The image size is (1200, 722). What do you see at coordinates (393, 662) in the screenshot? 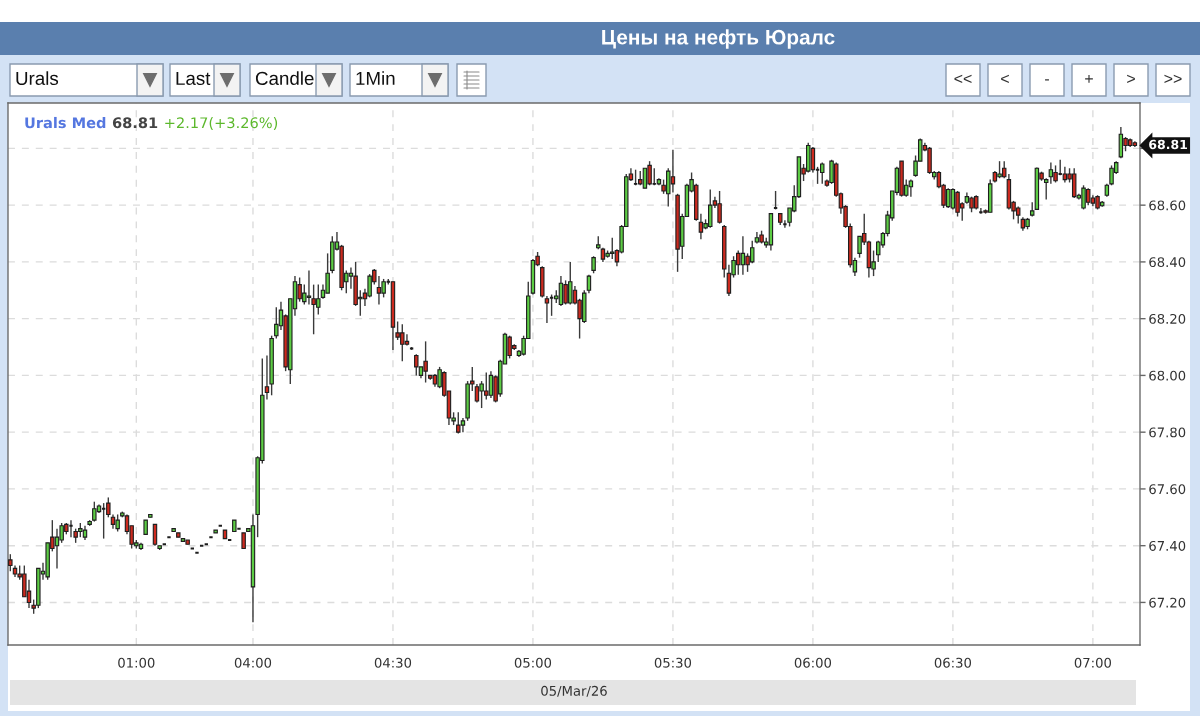
I see `x-tick-label: 04:30` at bounding box center [393, 662].